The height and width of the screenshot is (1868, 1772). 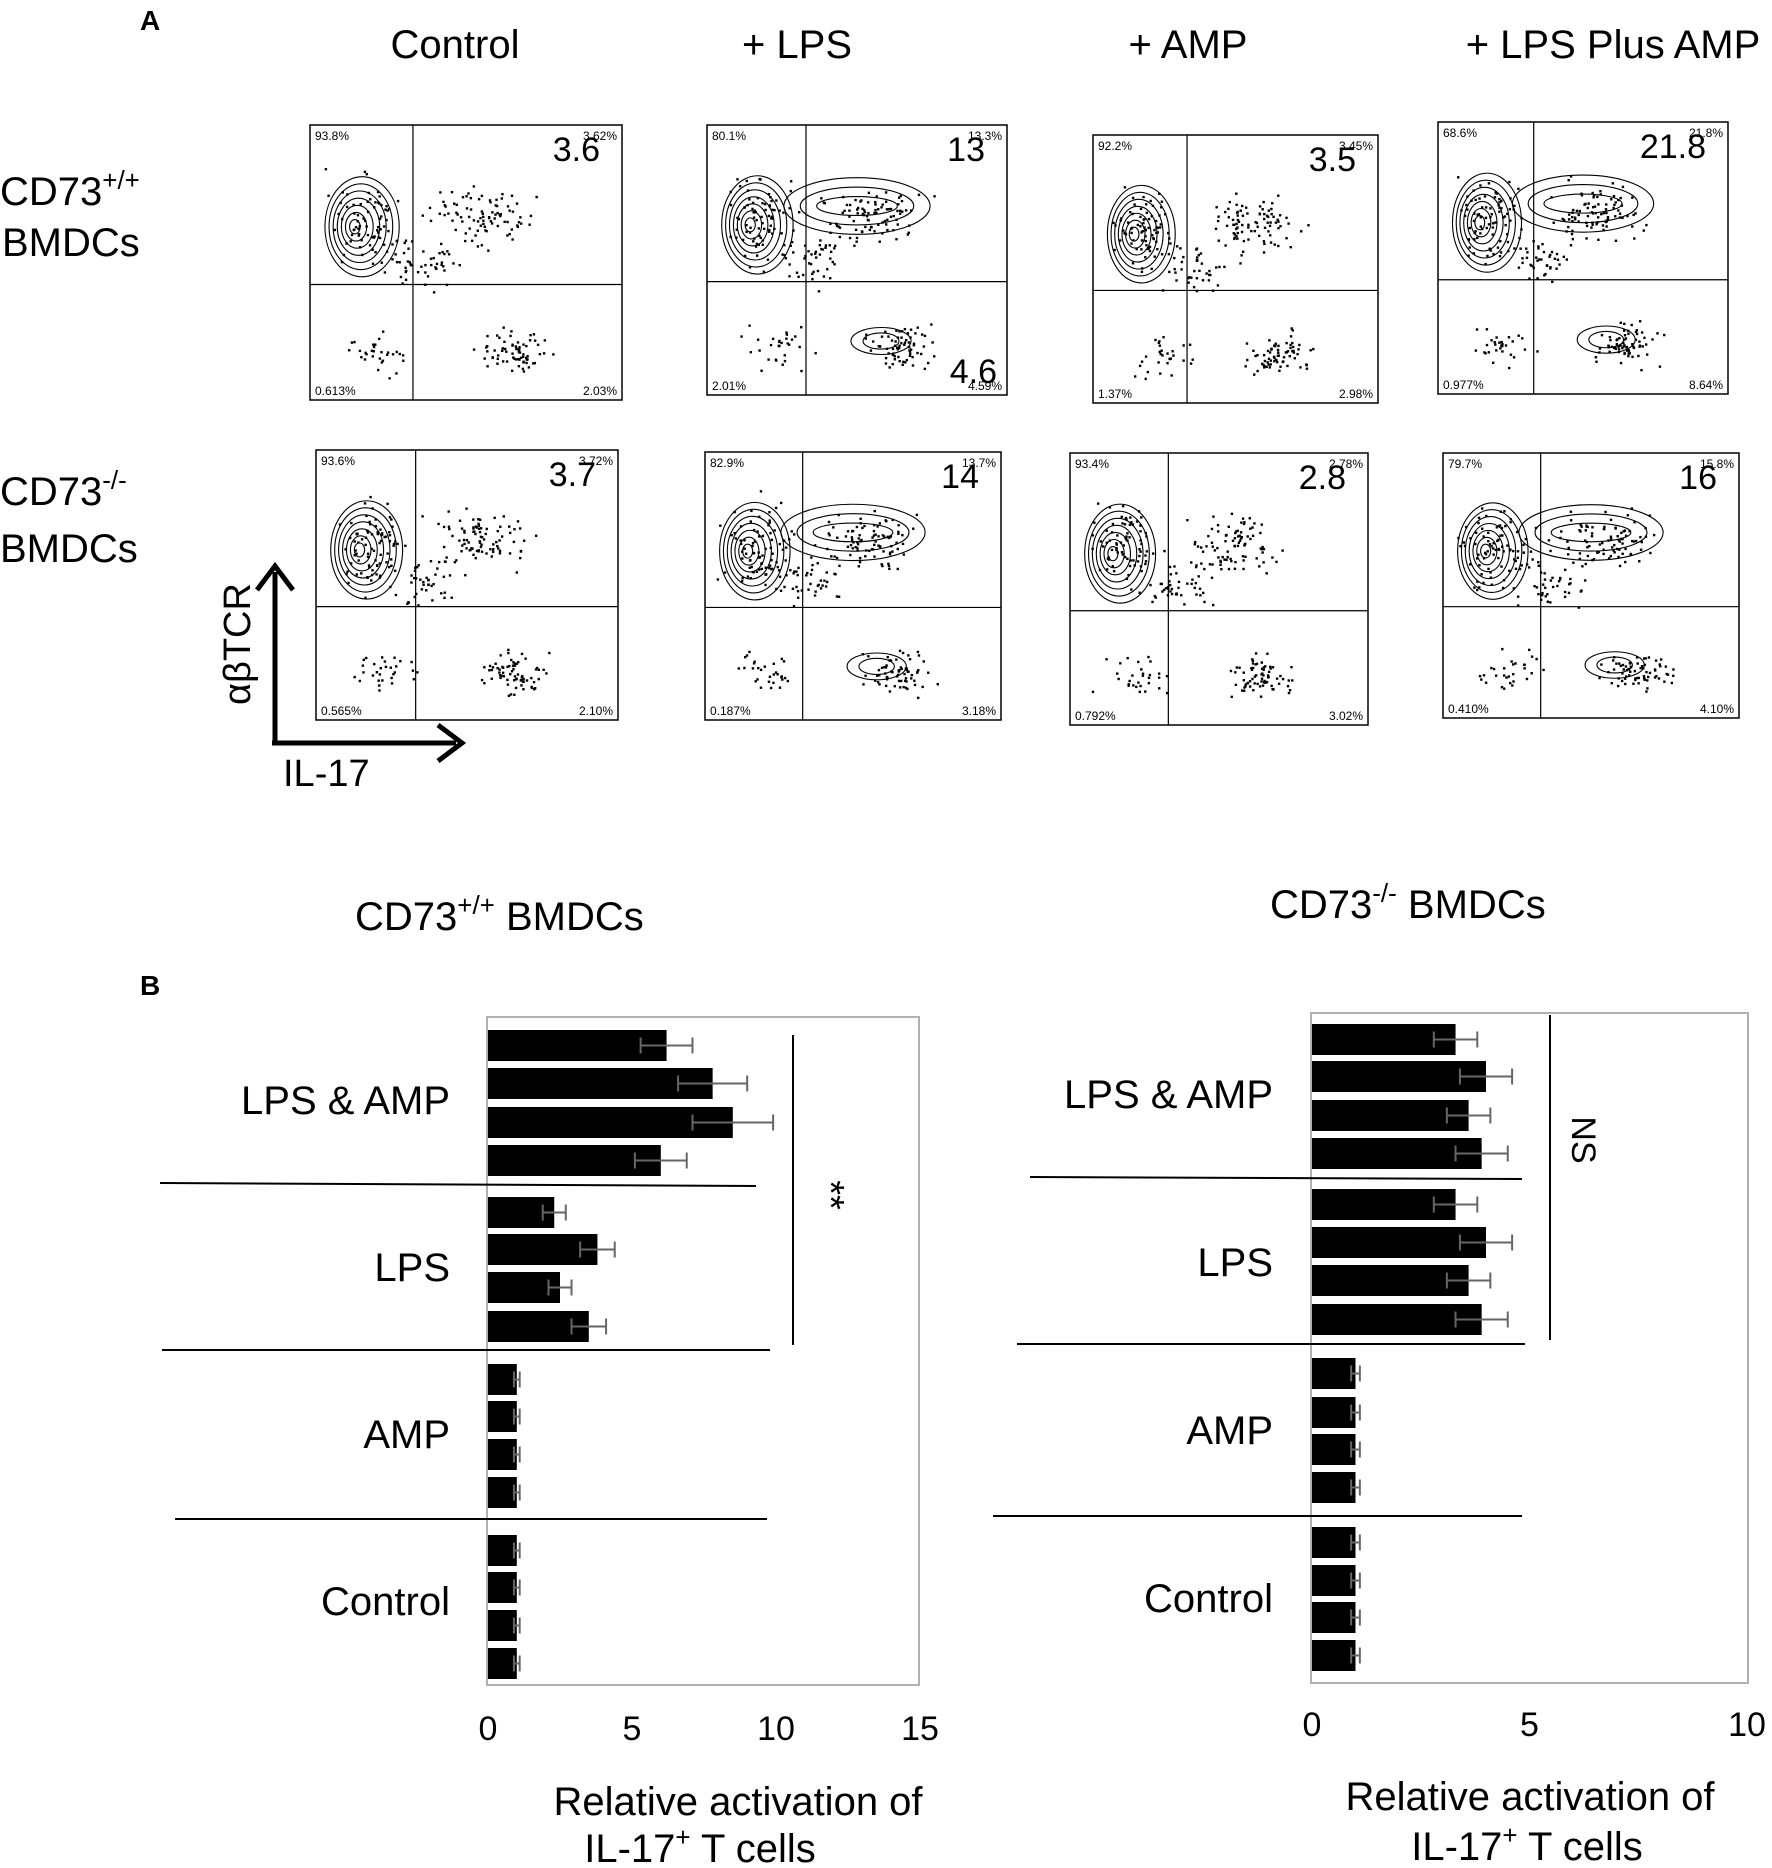 What do you see at coordinates (920, 1729) in the screenshot?
I see `x-tick-label: 15` at bounding box center [920, 1729].